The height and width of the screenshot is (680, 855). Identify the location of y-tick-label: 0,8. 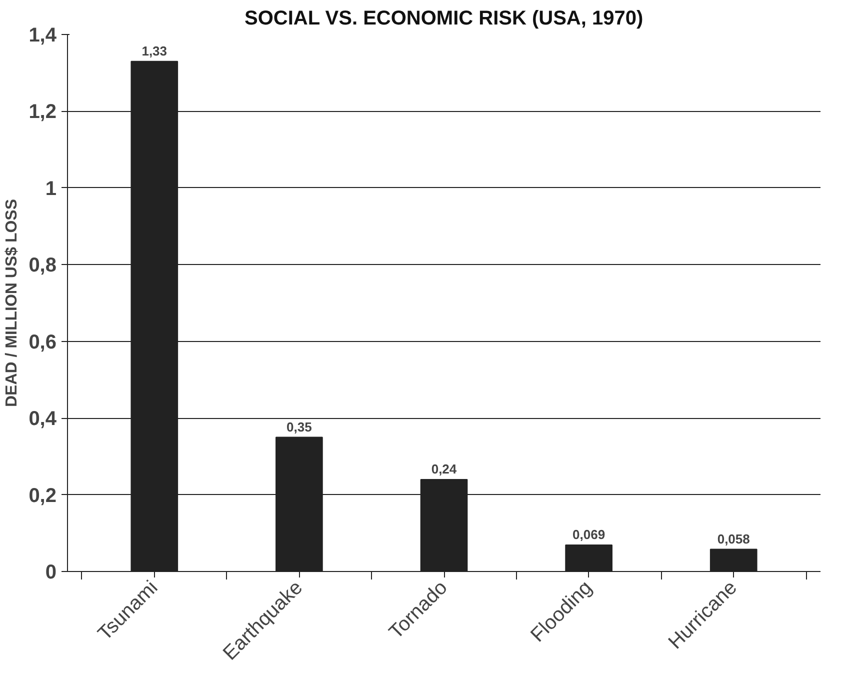
(42, 265).